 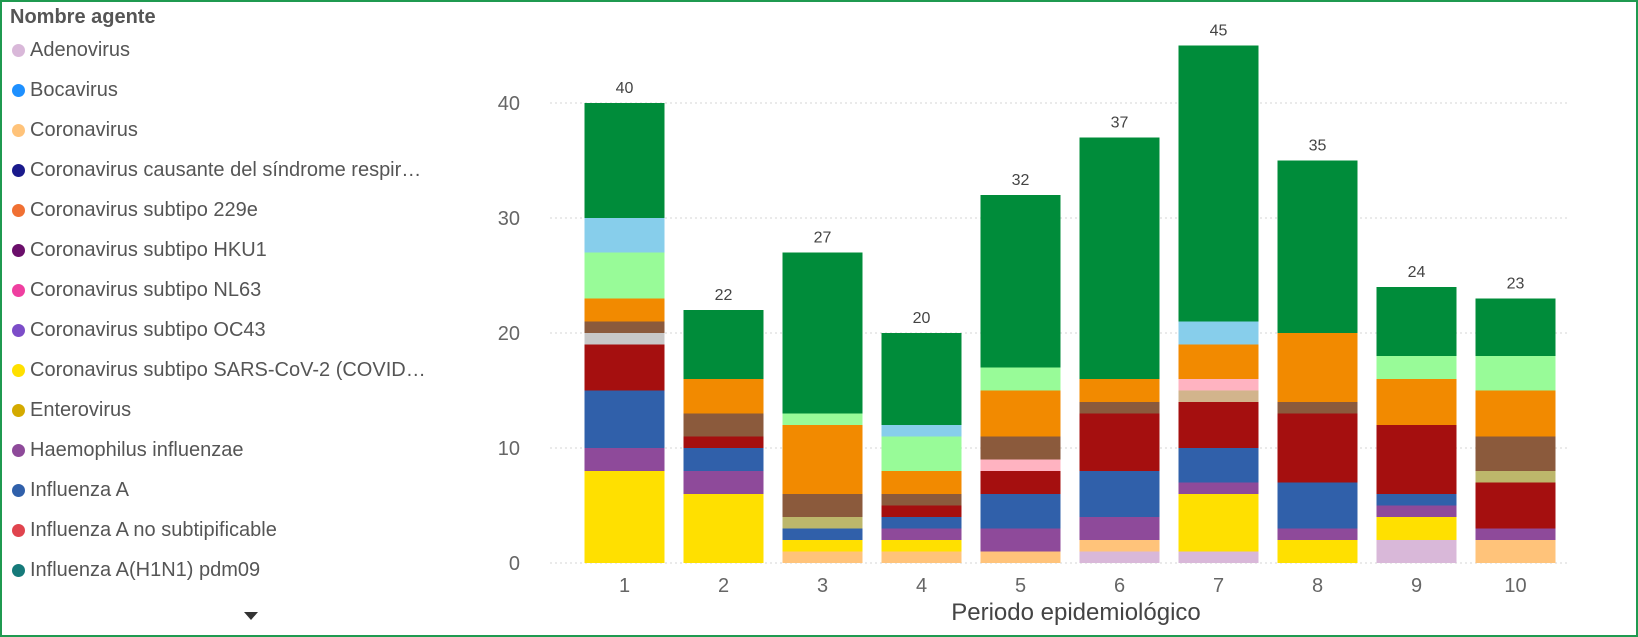 I want to click on legend-item: Coronavirus subtipo OC43, so click(x=245, y=330).